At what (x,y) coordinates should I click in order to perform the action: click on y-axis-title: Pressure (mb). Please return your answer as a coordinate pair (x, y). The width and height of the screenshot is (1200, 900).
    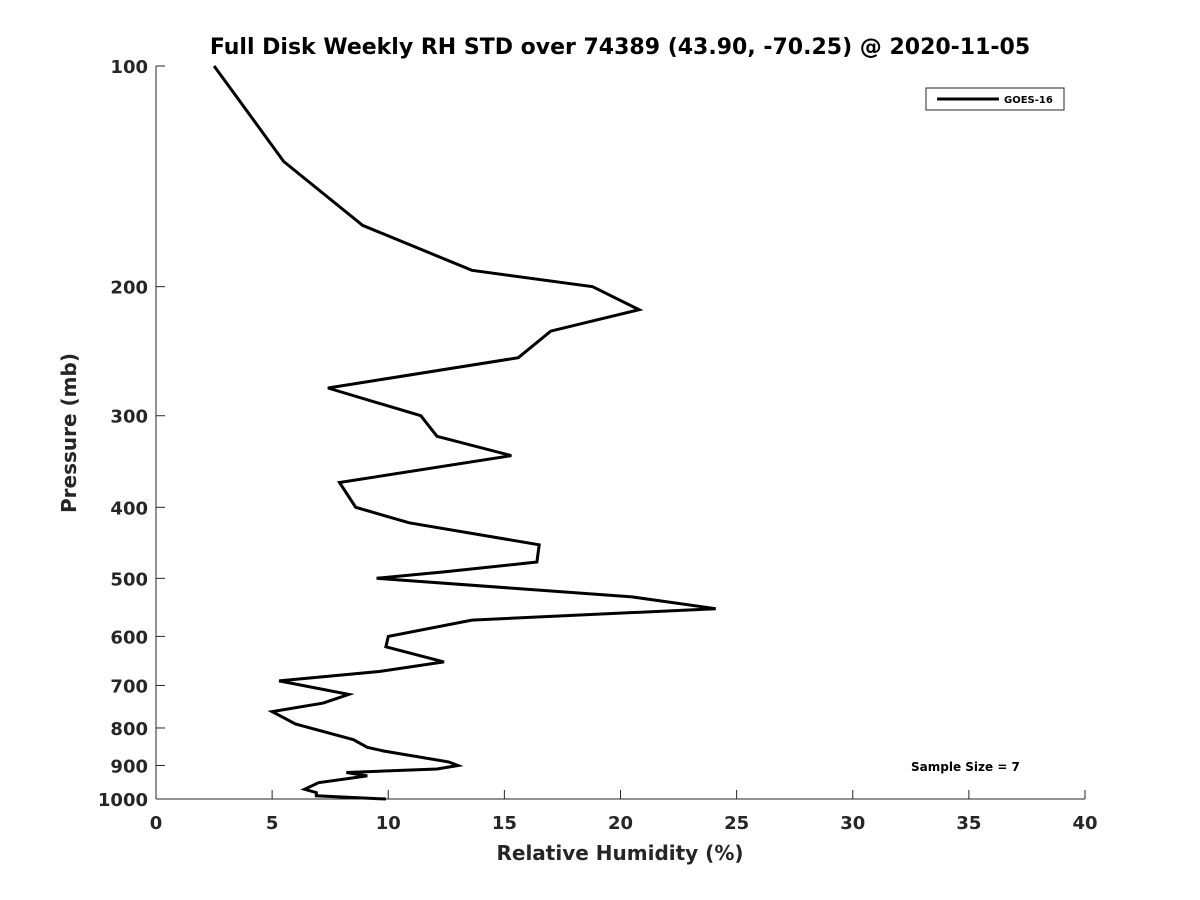
    Looking at the image, I should click on (69, 433).